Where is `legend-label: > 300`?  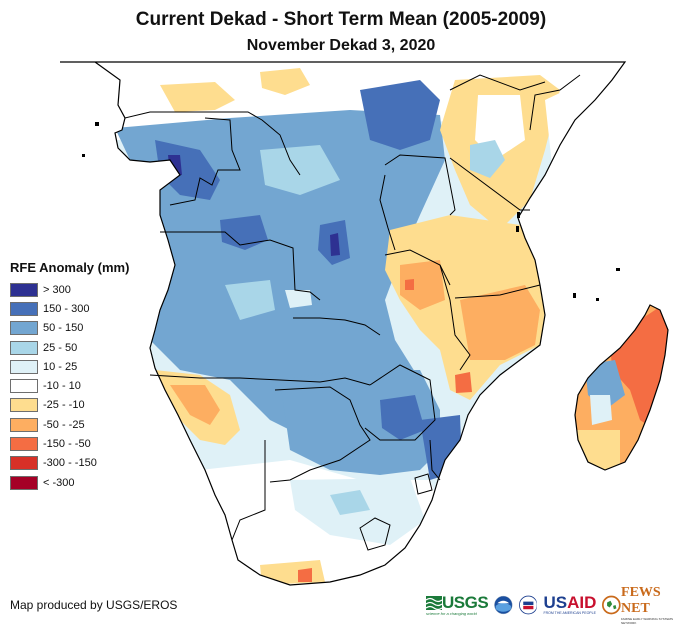 legend-label: > 300 is located at coordinates (57, 289).